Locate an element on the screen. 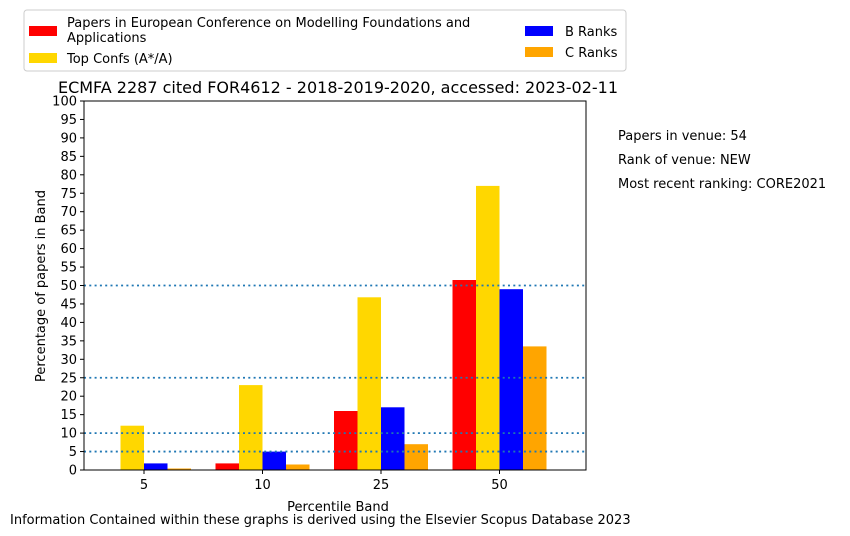 The image size is (850, 536). y-tick-label-50: 50 is located at coordinates (68, 286).